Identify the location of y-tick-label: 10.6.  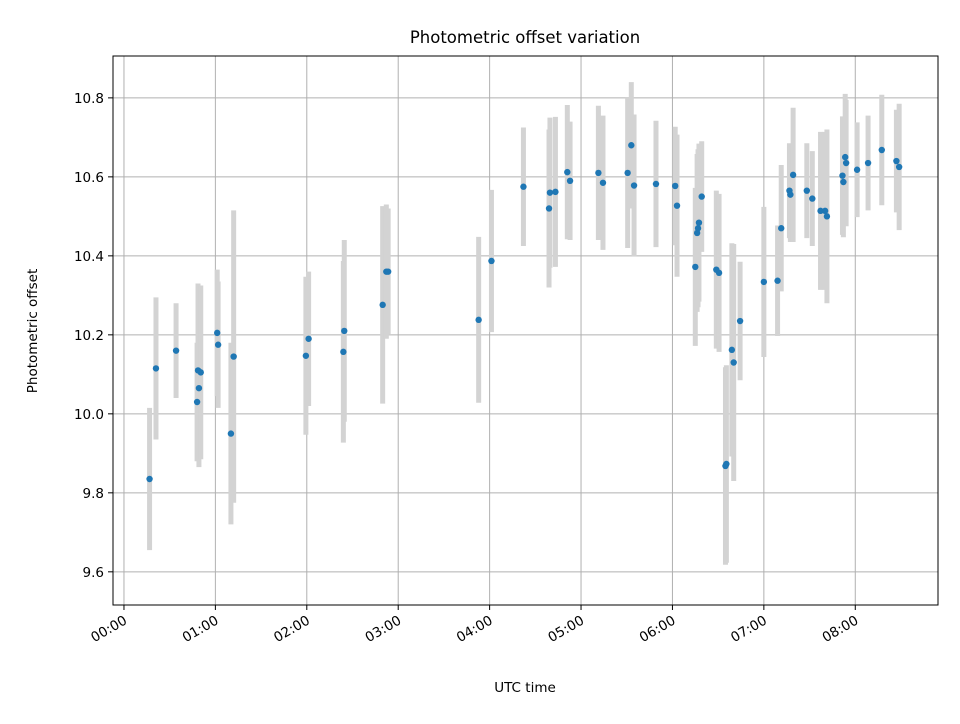
(89, 178).